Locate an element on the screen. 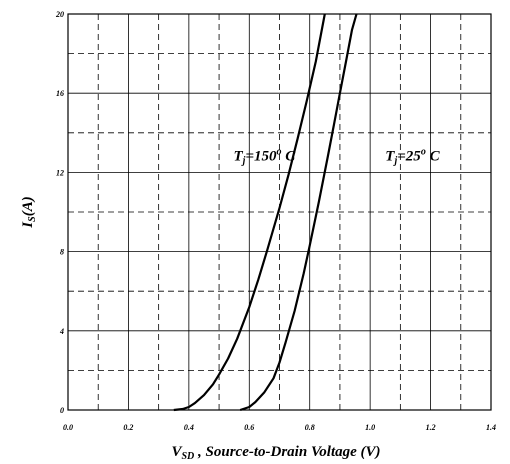 This screenshot has width=510, height=464. y-axis-label-rest: (A) is located at coordinates (28, 206).